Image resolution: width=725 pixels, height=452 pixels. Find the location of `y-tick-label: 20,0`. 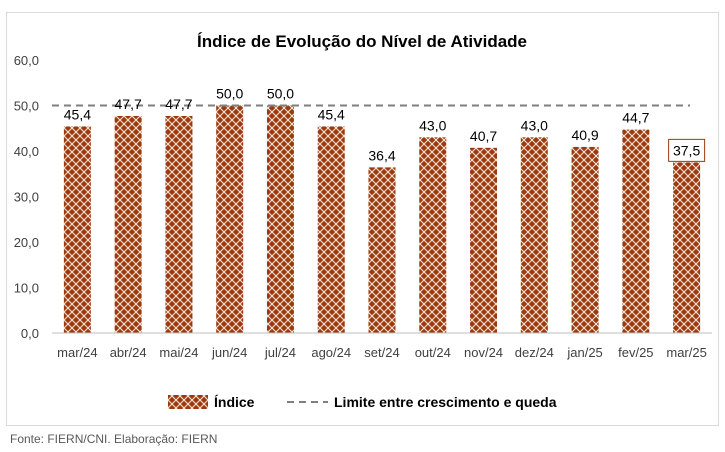

y-tick-label: 20,0 is located at coordinates (26, 242).